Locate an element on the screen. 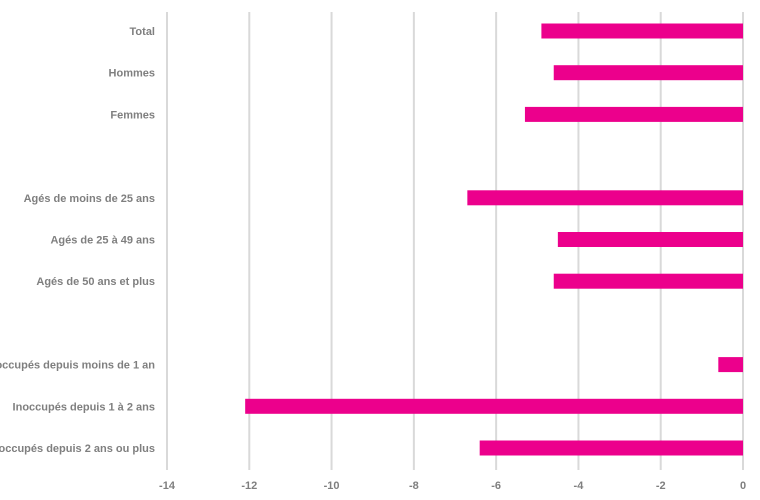  x-tick-label: -8 is located at coordinates (414, 486).